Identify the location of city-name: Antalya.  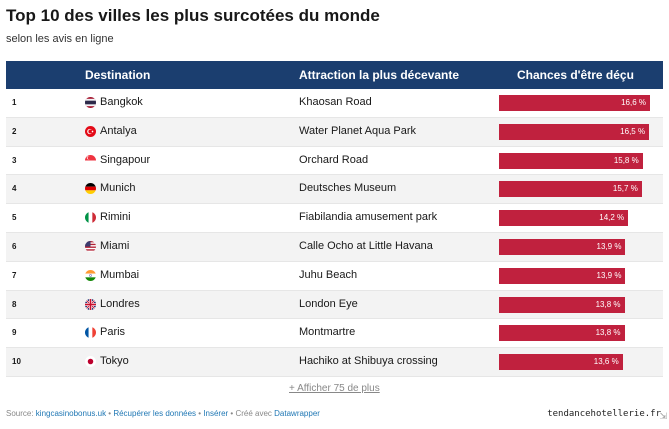
(118, 130).